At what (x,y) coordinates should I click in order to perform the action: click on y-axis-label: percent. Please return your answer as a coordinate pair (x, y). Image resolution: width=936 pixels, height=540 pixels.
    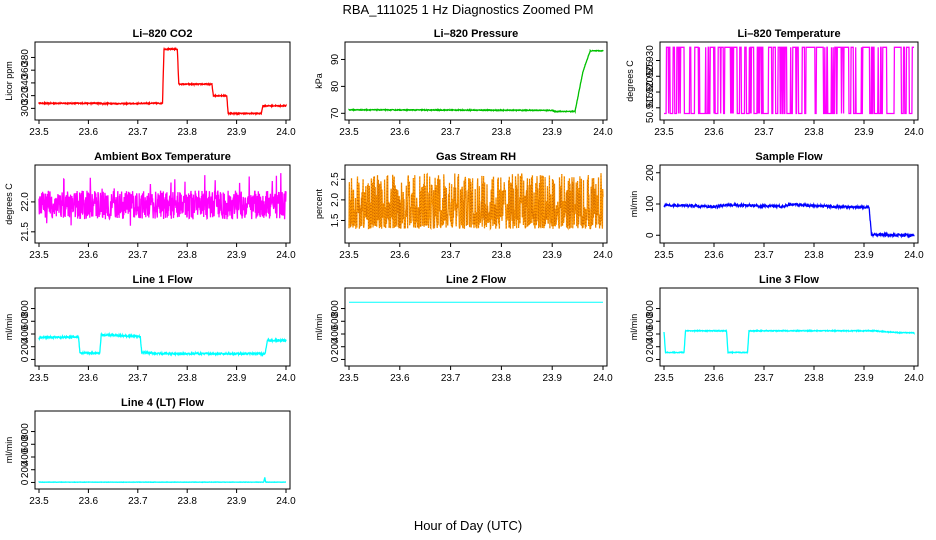
    Looking at the image, I should click on (319, 203).